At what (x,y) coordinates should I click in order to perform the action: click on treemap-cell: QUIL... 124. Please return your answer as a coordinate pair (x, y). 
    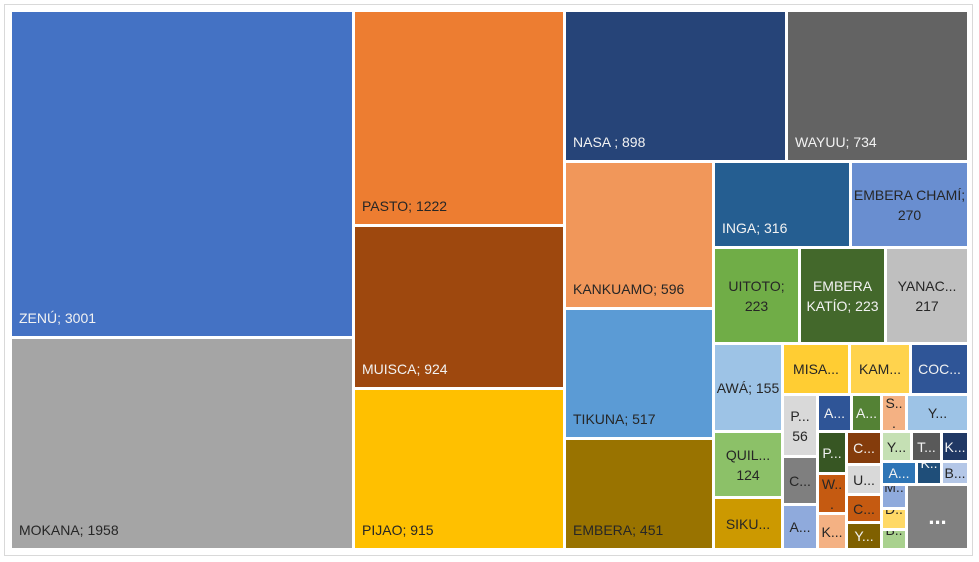
    Looking at the image, I should click on (748, 464).